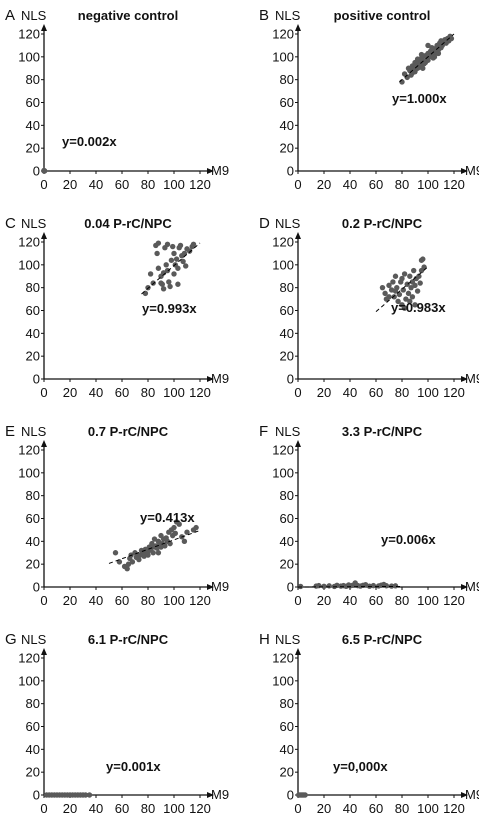 This screenshot has width=479, height=817. Describe the element at coordinates (200, 600) in the screenshot. I see `panel-e-x-tick-label: 120` at that location.